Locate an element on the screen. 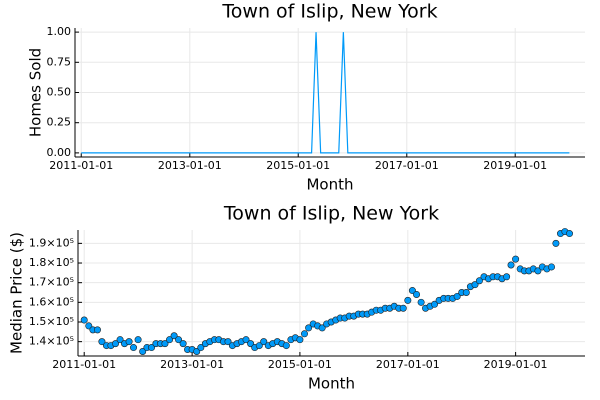 This screenshot has height=400, width=600. y-tick-label: 1.9×10⁵ is located at coordinates (51, 242).